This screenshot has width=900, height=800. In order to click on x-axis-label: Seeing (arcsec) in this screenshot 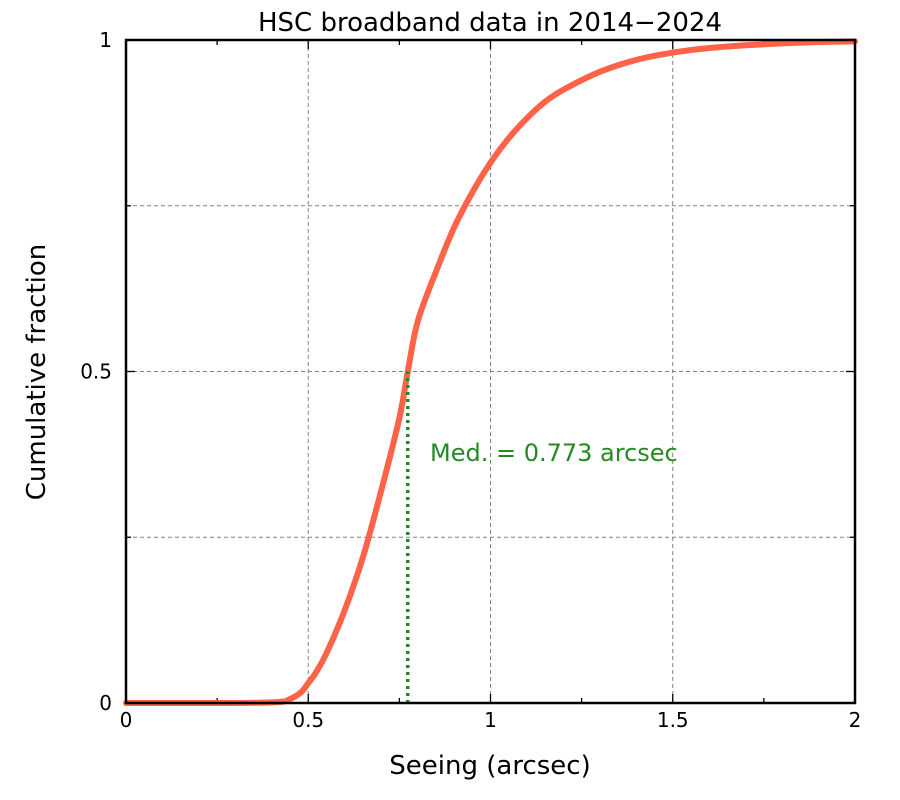, I will do `click(489, 766)`.